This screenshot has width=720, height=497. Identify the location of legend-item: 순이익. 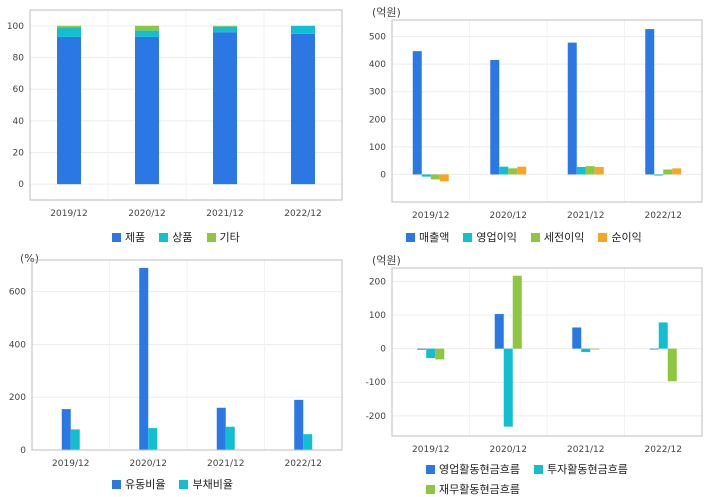
(620, 237).